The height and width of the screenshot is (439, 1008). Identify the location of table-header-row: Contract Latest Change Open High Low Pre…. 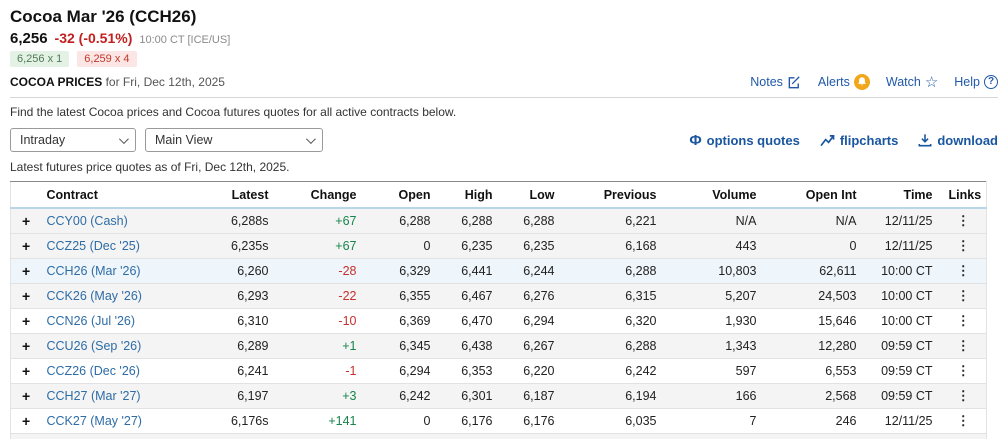
(498, 195).